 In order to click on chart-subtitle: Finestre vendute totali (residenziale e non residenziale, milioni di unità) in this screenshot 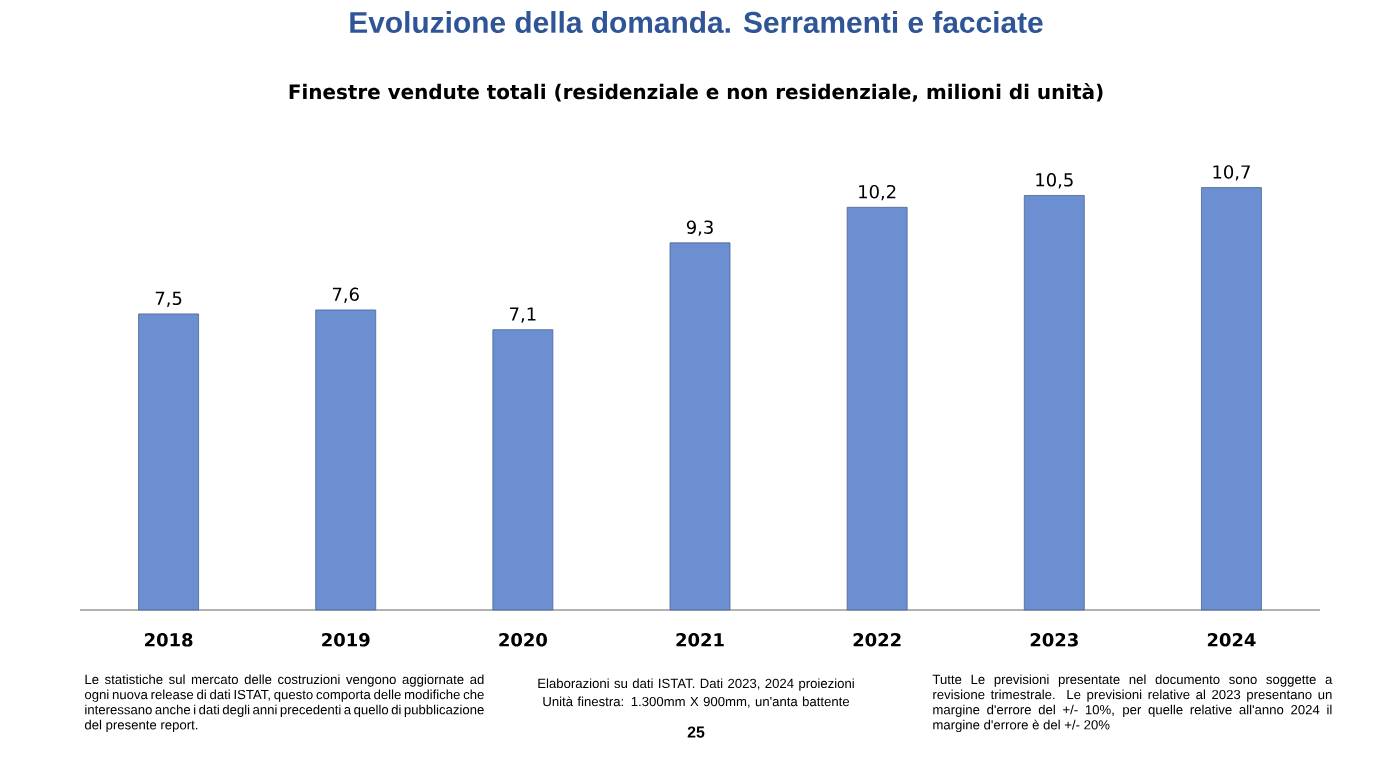, I will do `click(696, 92)`.